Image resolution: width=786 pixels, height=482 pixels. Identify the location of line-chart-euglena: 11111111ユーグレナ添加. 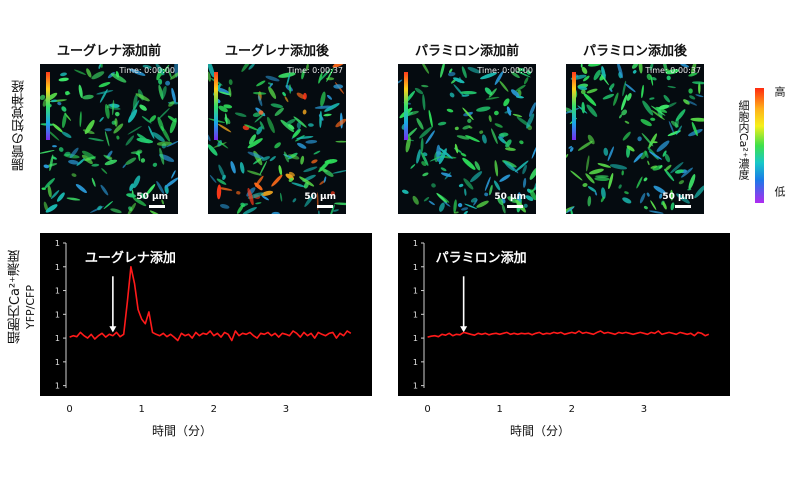
(203, 303).